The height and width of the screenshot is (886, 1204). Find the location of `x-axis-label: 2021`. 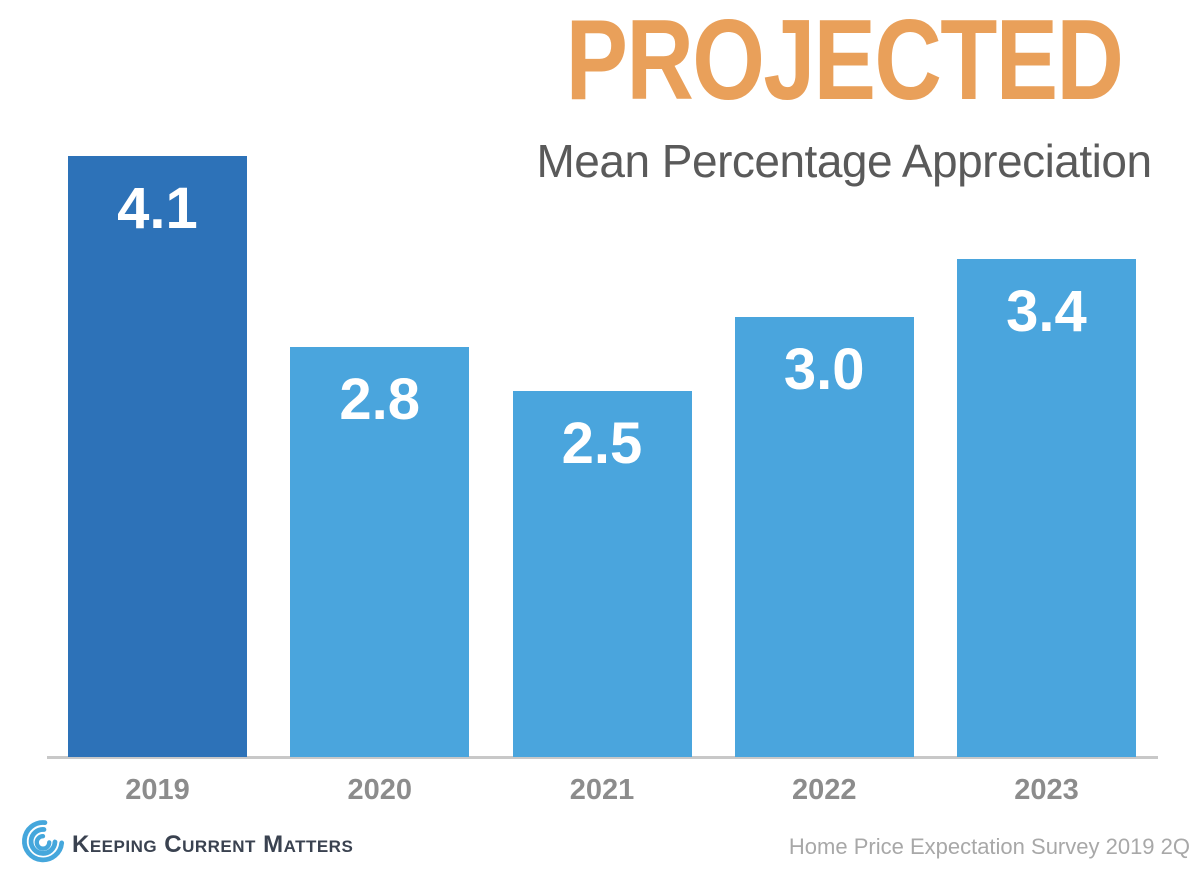

x-axis-label: 2021 is located at coordinates (602, 790).